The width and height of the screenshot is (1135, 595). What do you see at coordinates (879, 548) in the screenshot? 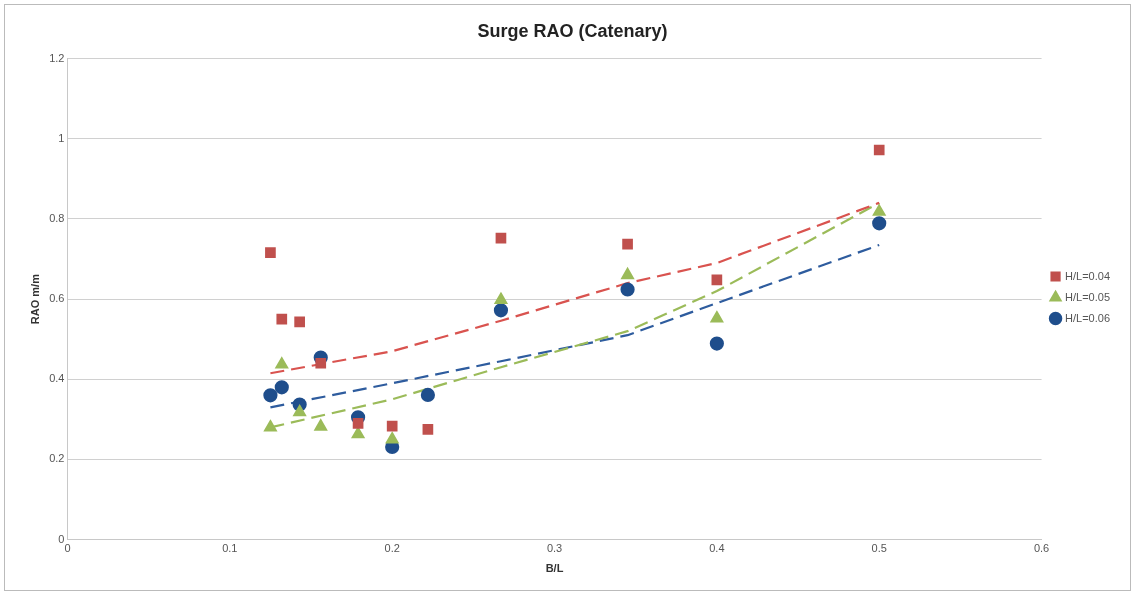
I see `x-tick-label: 0.5` at bounding box center [879, 548].